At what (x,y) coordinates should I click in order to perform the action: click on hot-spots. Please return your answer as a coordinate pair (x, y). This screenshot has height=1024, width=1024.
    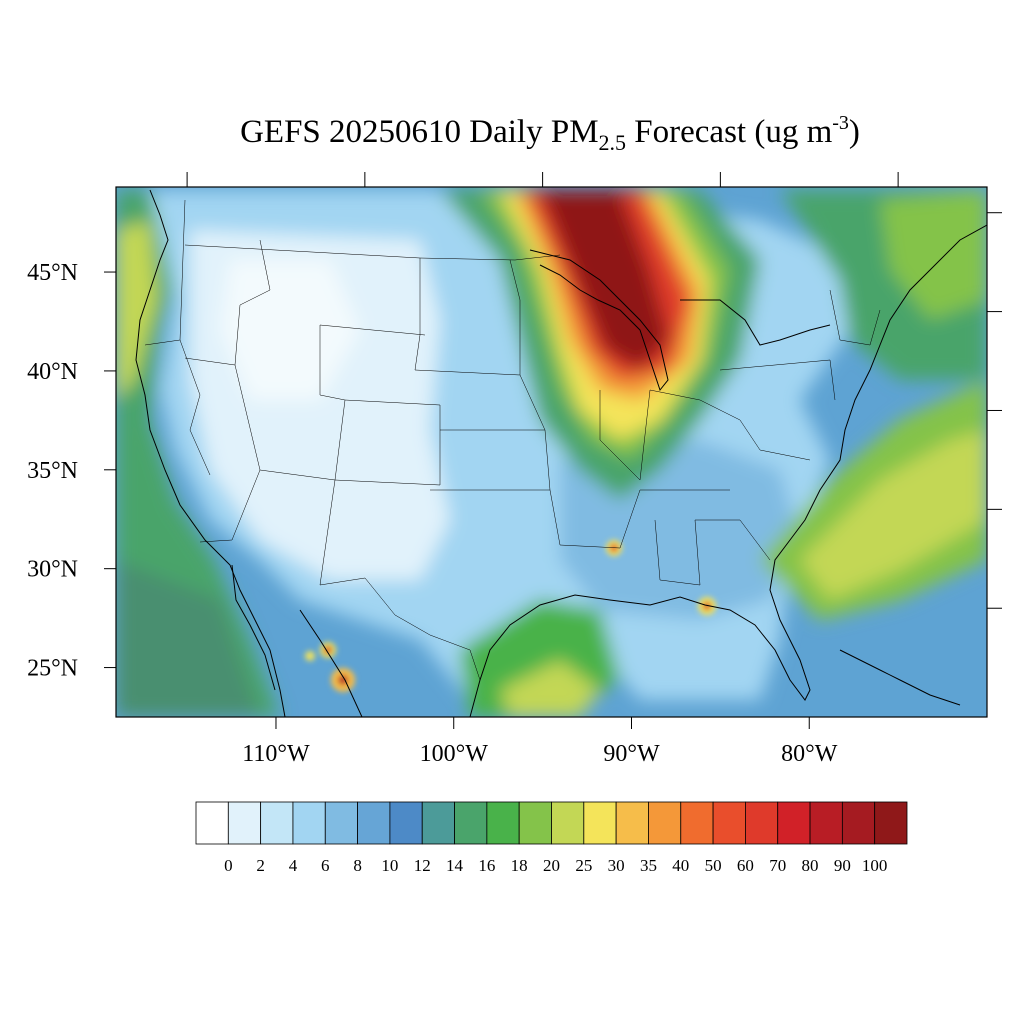
    Looking at the image, I should click on (510, 616).